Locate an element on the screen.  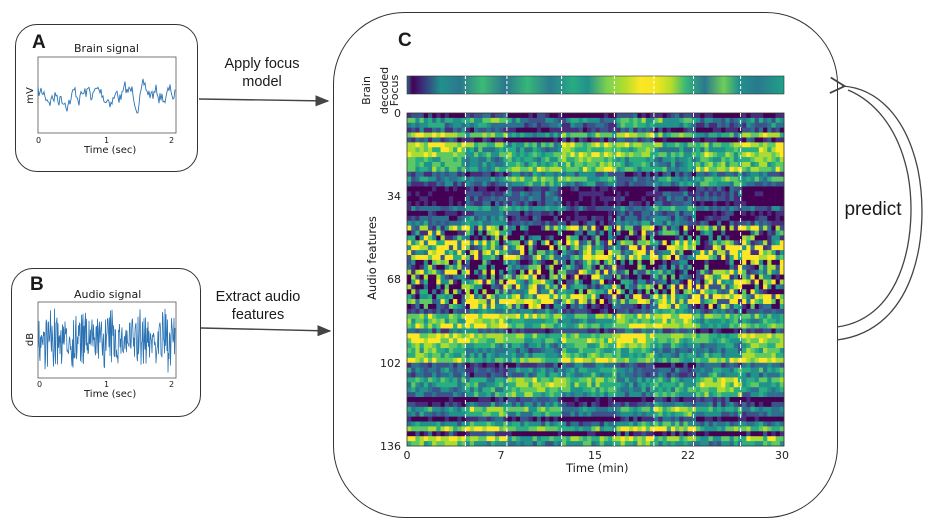
heatmap-xtick-1: 7 is located at coordinates (501, 455).